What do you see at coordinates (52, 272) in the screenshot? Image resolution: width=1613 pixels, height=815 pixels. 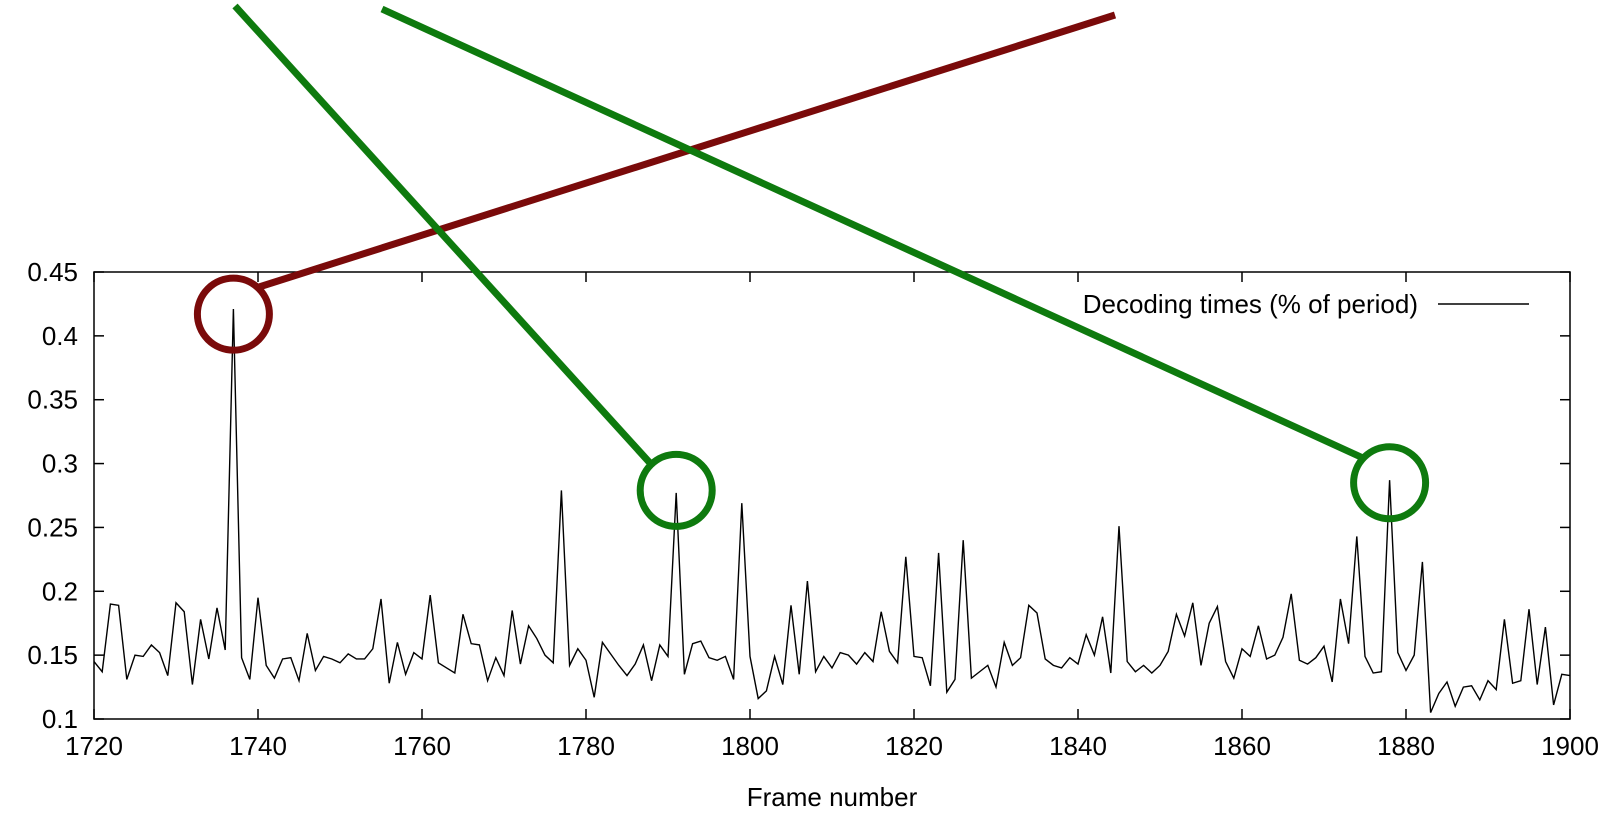 I see `y-tick-label: 0.45` at bounding box center [52, 272].